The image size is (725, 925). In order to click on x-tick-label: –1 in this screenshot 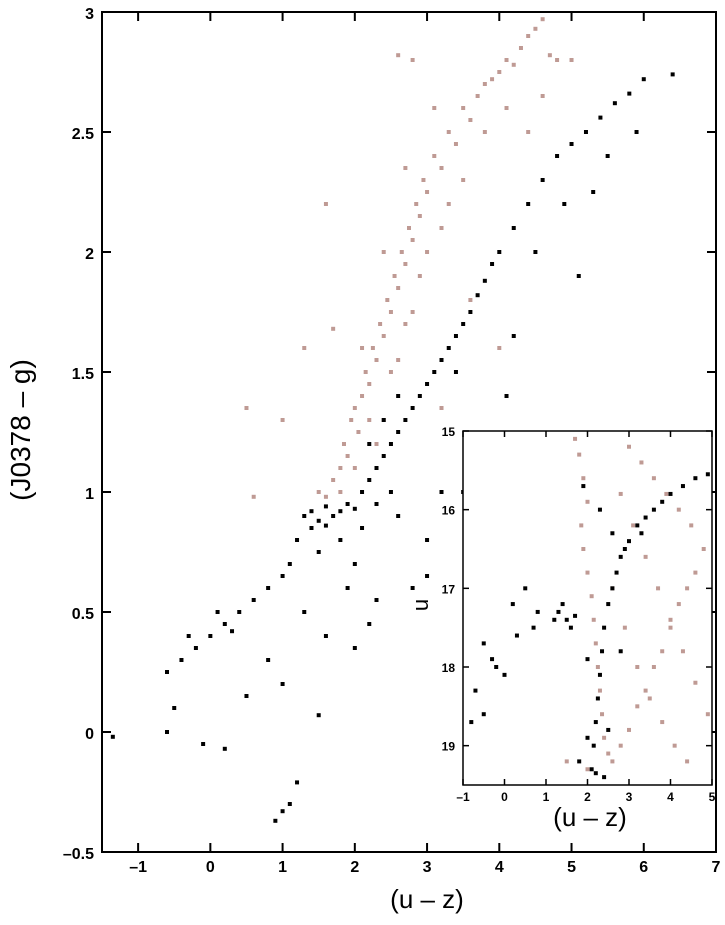, I will do `click(463, 797)`.